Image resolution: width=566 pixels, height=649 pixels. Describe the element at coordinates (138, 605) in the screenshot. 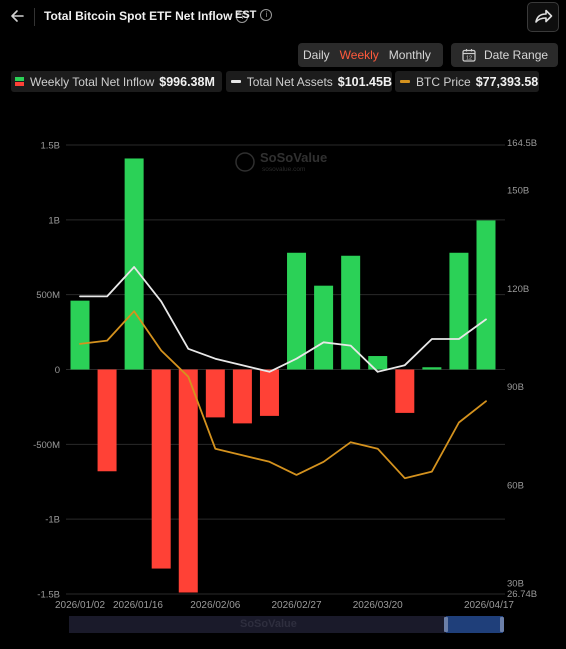

I see `x-tick-label: 2026/01/16` at that location.